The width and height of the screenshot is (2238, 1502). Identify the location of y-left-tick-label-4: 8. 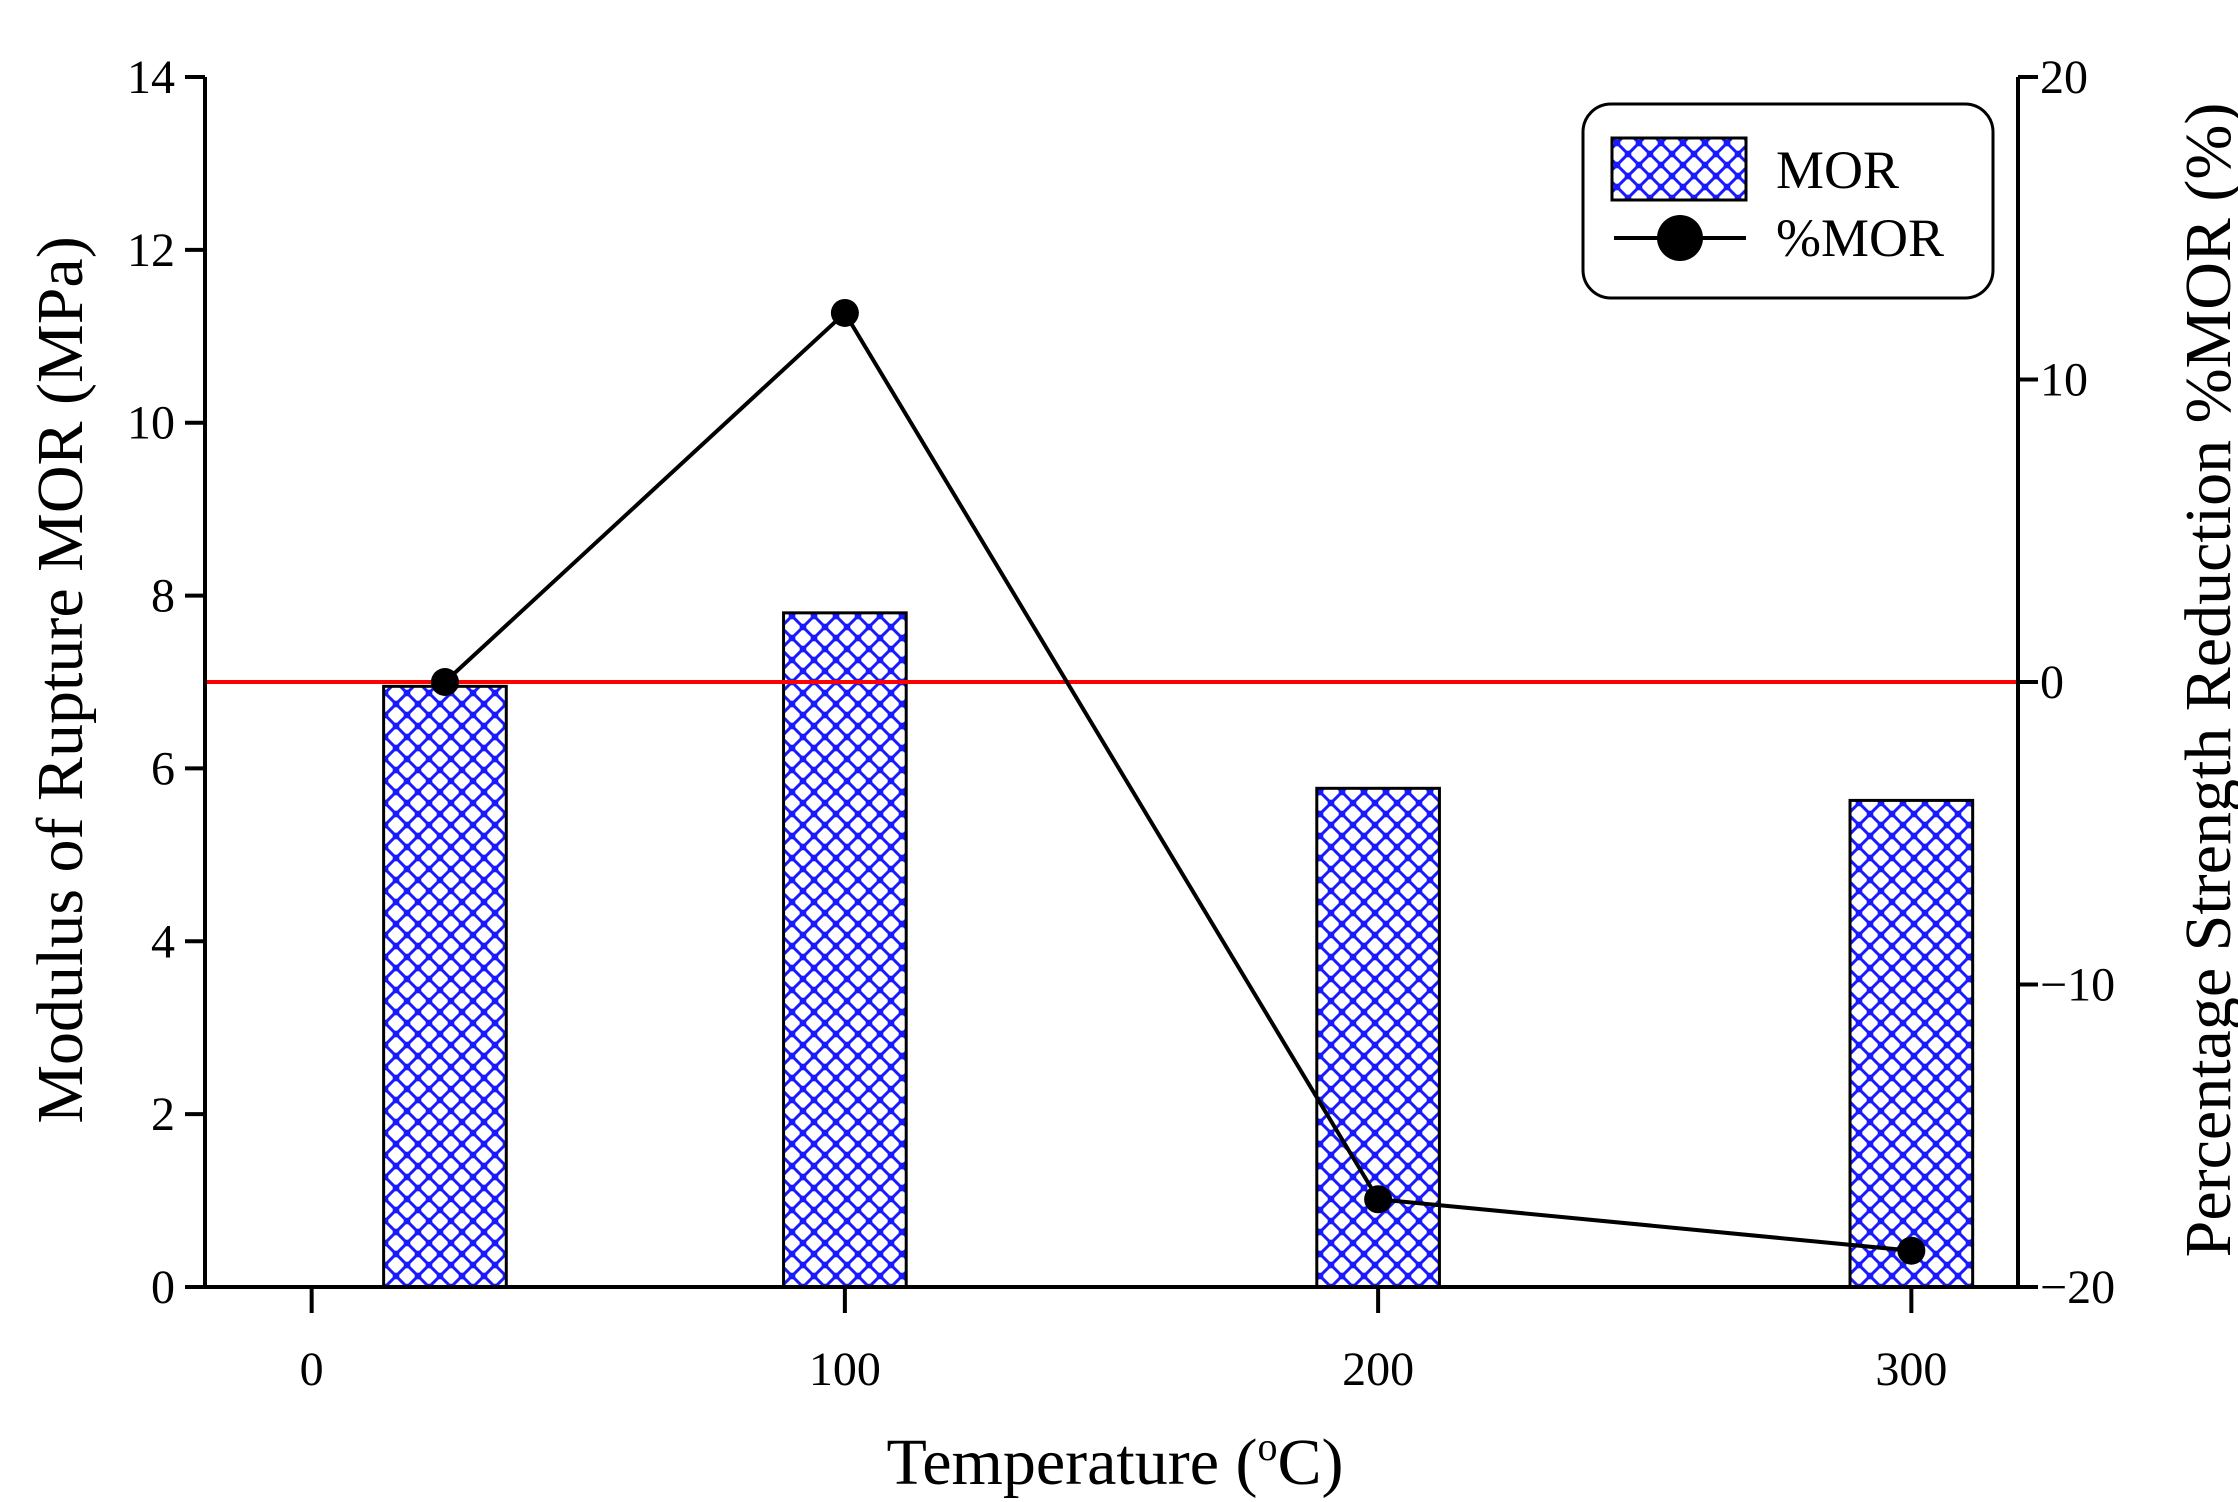
(163, 596).